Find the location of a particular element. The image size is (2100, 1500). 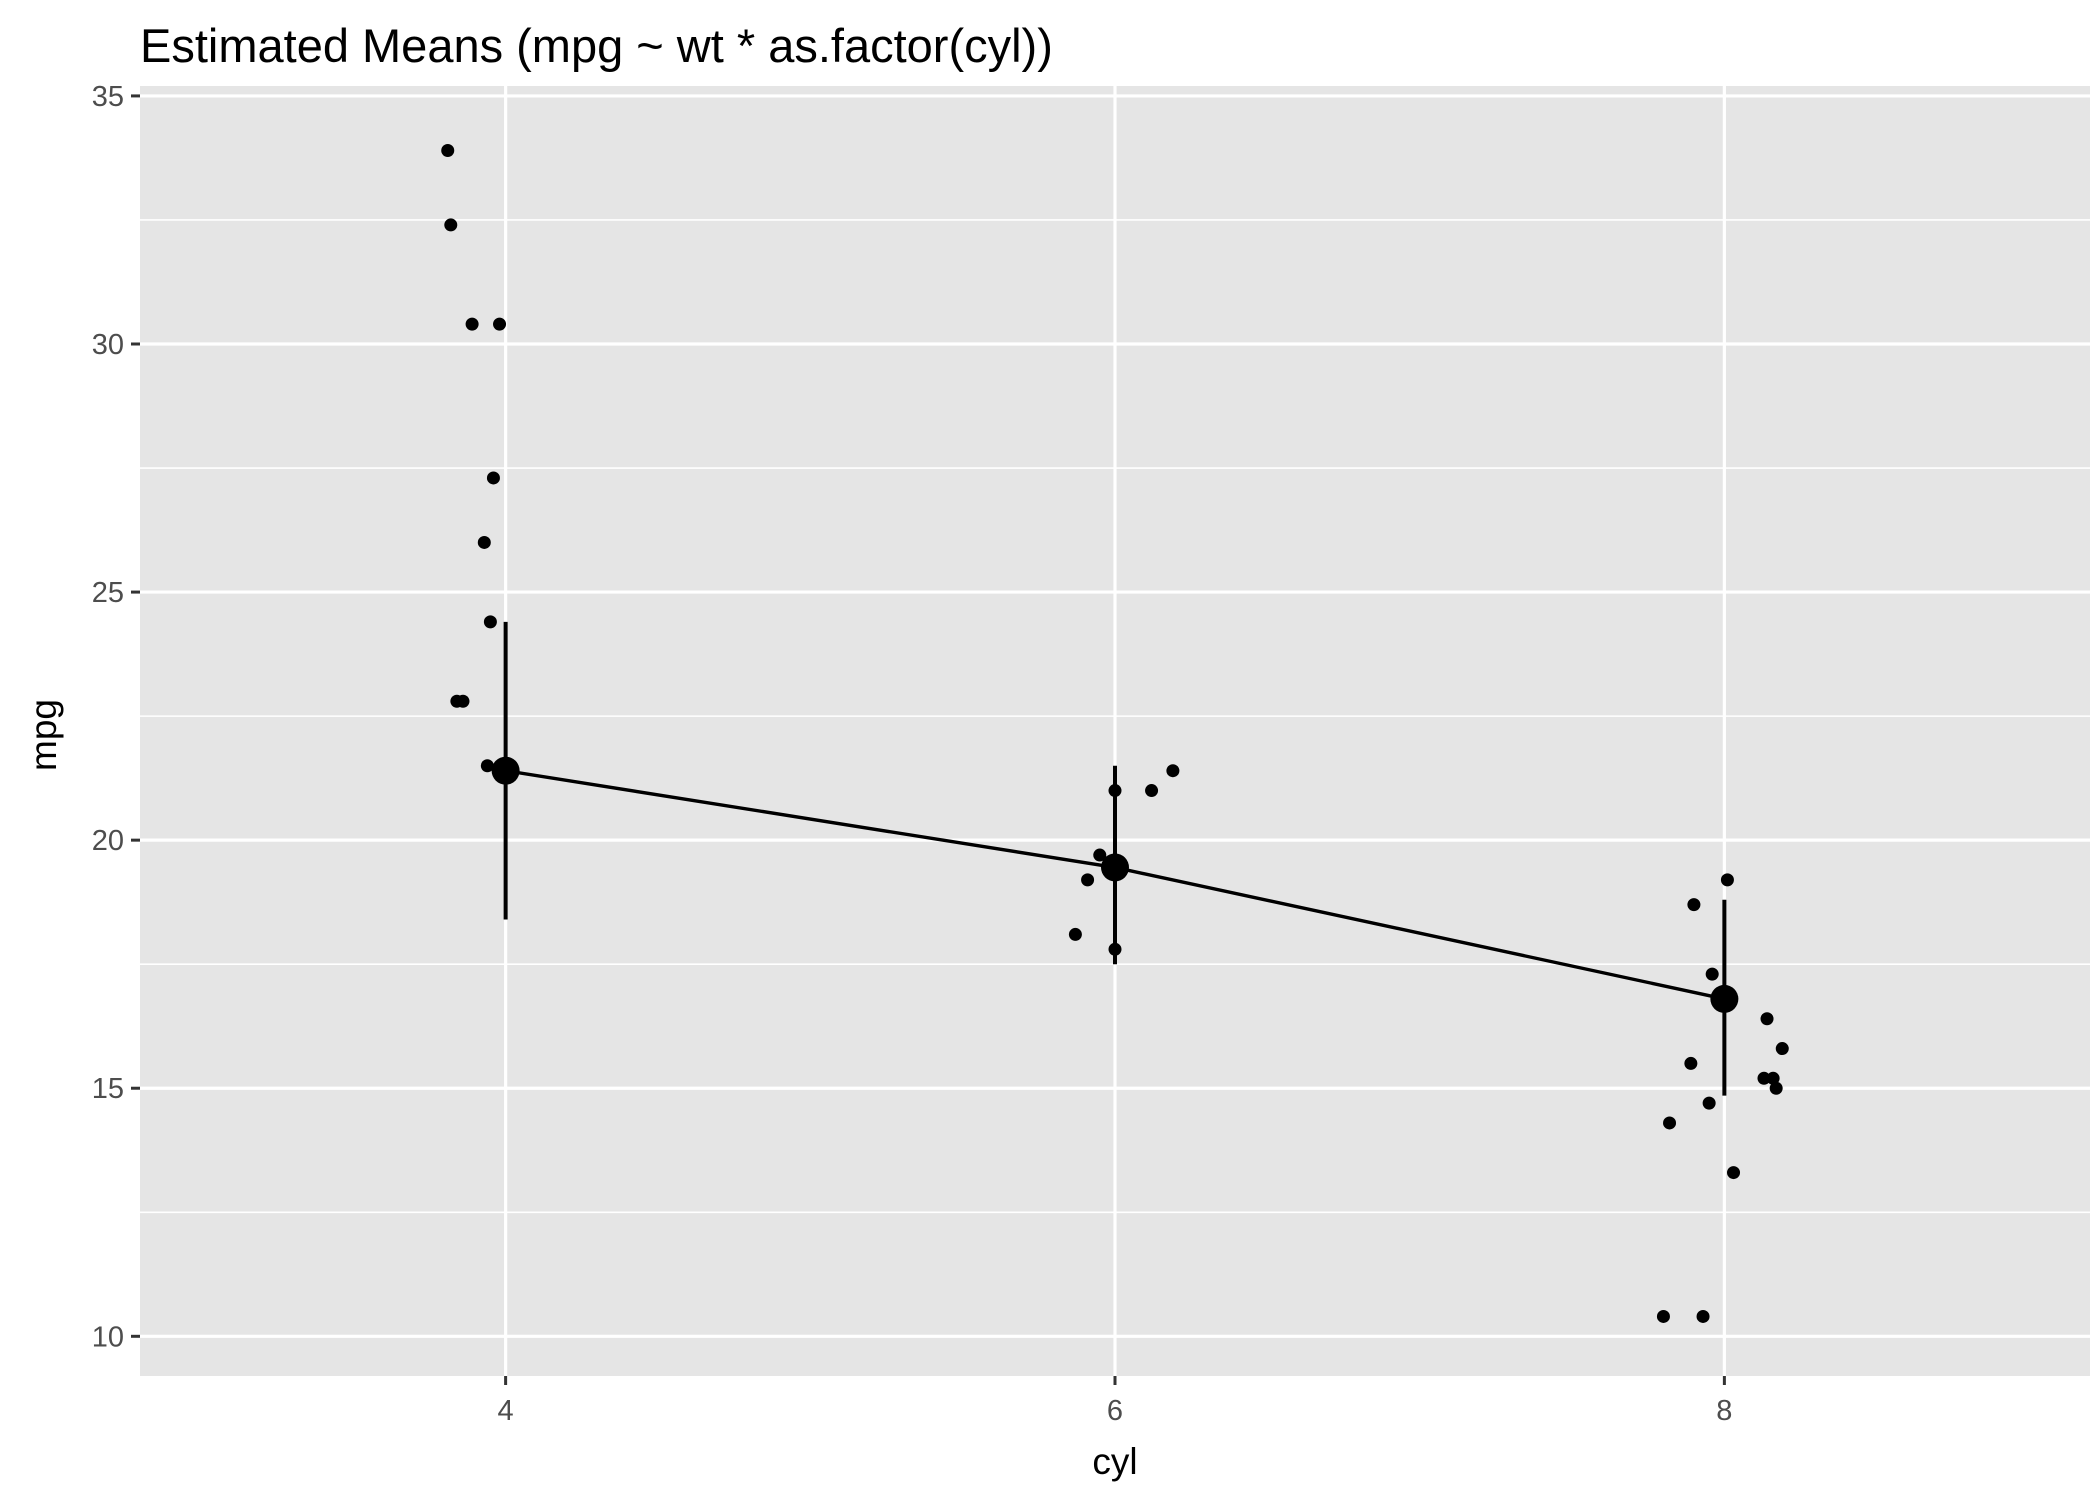

y-tick-label: 35 is located at coordinates (108, 97).